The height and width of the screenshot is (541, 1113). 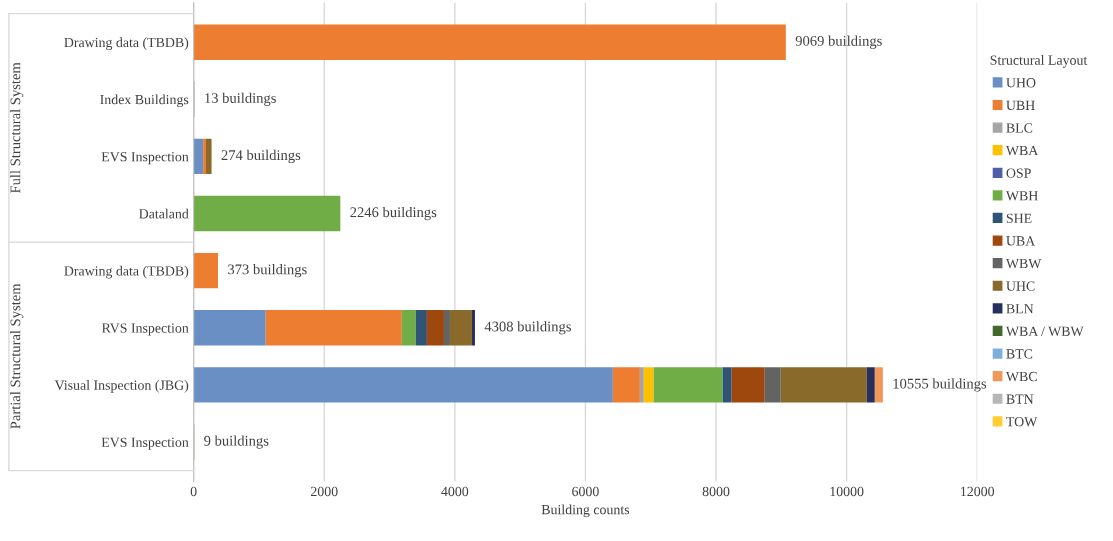 I want to click on total-label: 10555 buildings, so click(x=940, y=385).